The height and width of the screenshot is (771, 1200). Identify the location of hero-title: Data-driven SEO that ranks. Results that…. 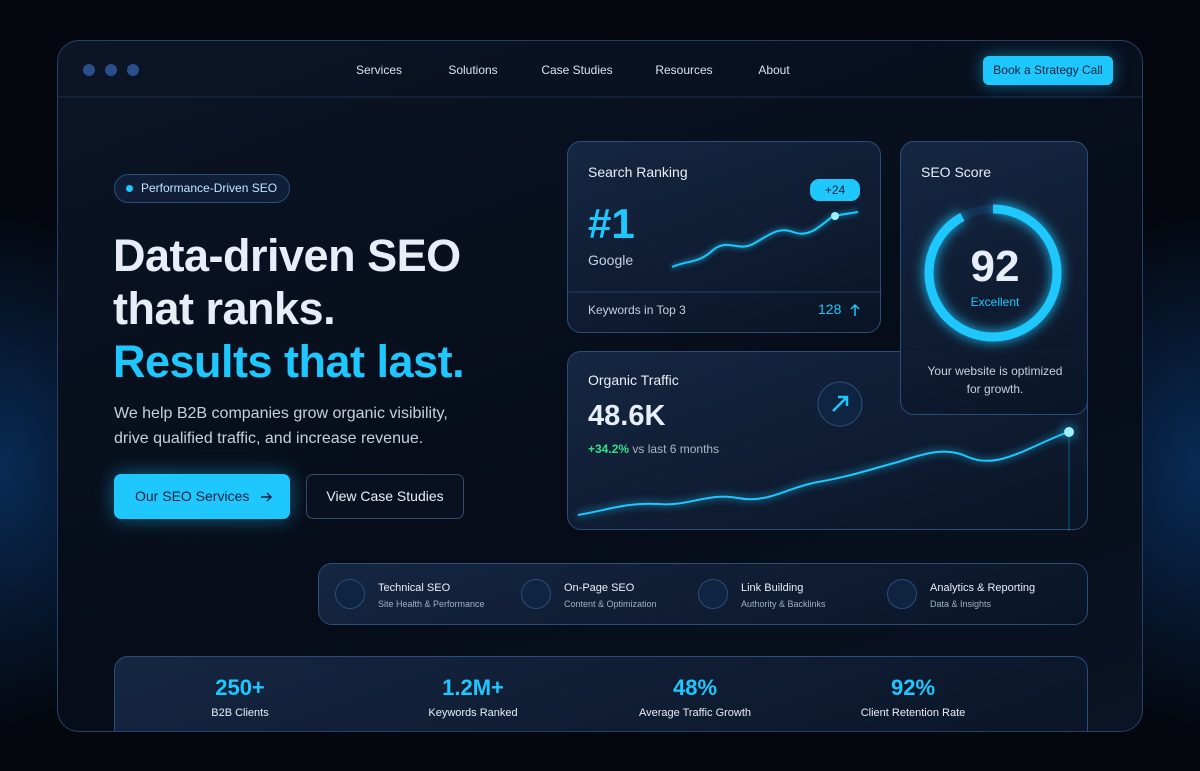
(289, 308).